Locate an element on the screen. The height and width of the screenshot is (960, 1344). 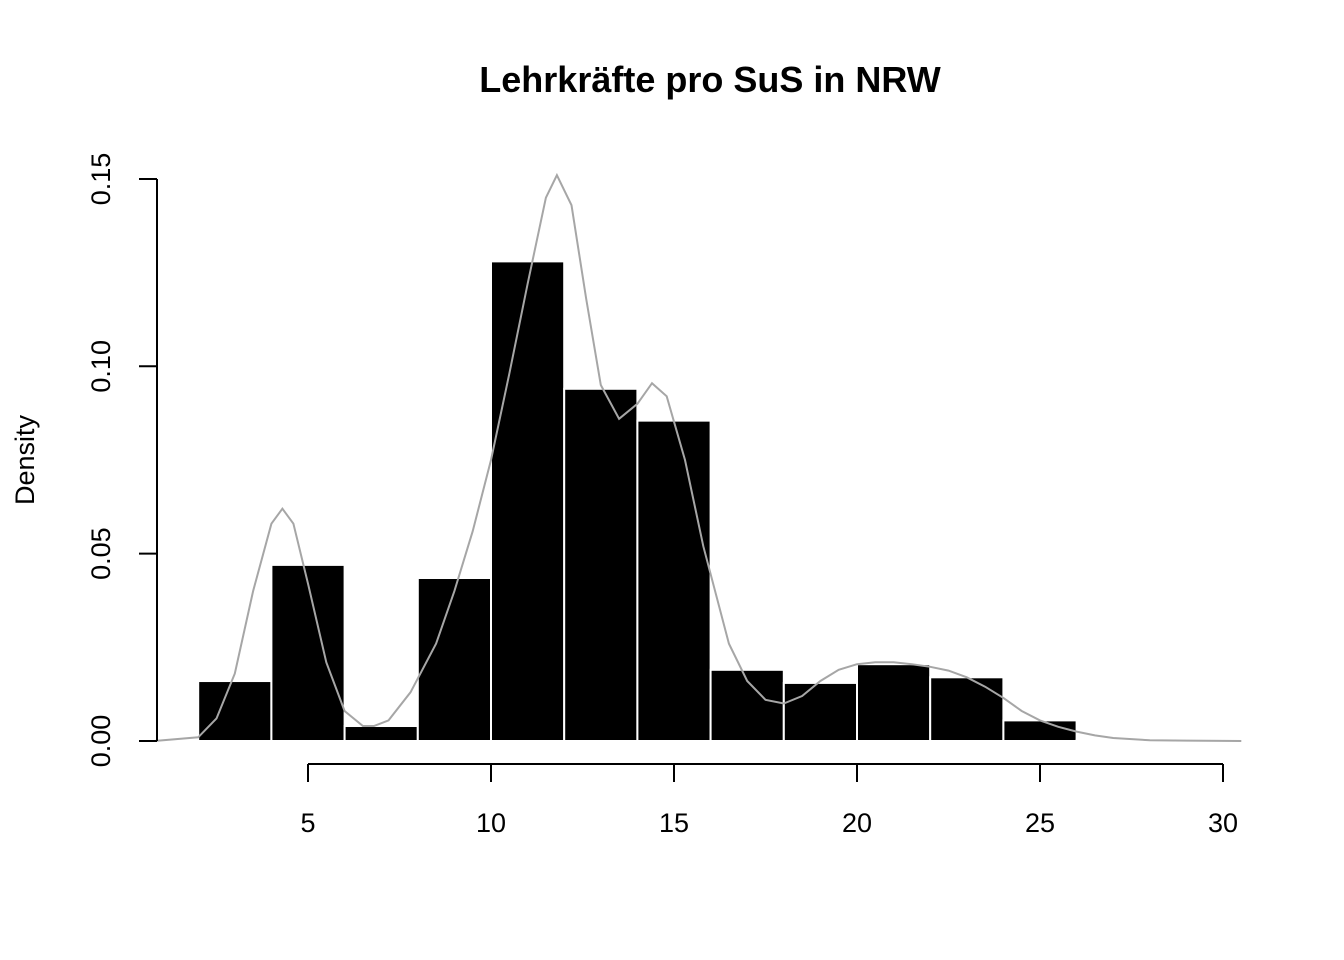
x-tick-label: 30 is located at coordinates (1223, 823).